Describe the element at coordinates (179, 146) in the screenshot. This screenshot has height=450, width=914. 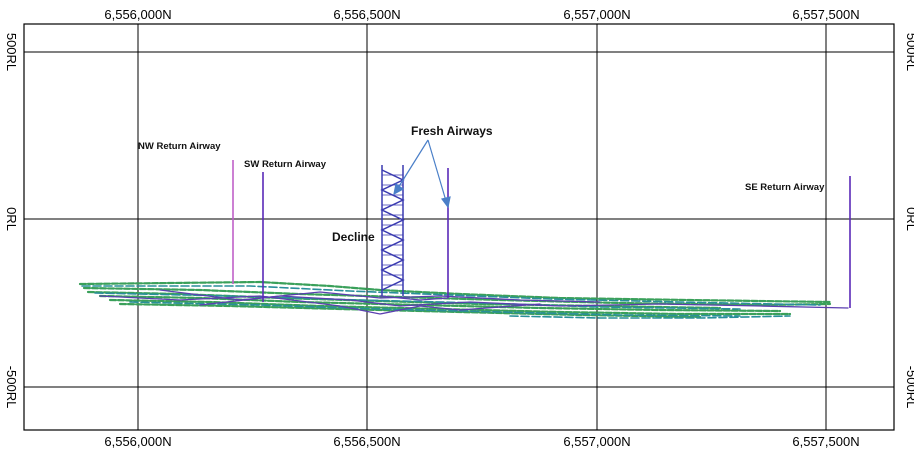
I see `nw-return-airway-label: NW Return Airway` at that location.